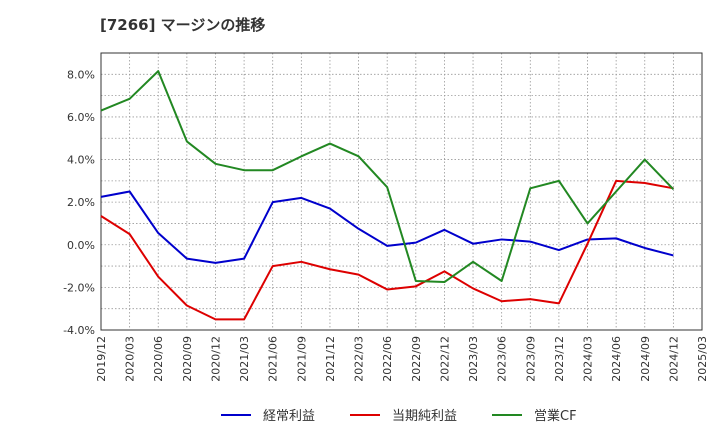 This screenshot has width=720, height=440. What do you see at coordinates (81, 202) in the screenshot?
I see `y-tick-label: 2.0%` at bounding box center [81, 202].